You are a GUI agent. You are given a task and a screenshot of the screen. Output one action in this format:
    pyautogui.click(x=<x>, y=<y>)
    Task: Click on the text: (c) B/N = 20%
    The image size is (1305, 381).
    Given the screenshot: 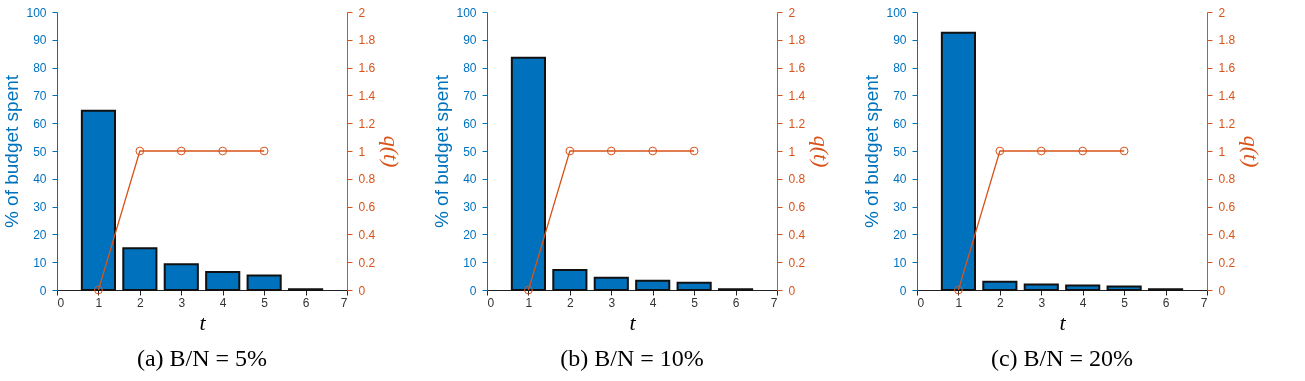 What is the action you would take?
    pyautogui.click(x=1062, y=358)
    